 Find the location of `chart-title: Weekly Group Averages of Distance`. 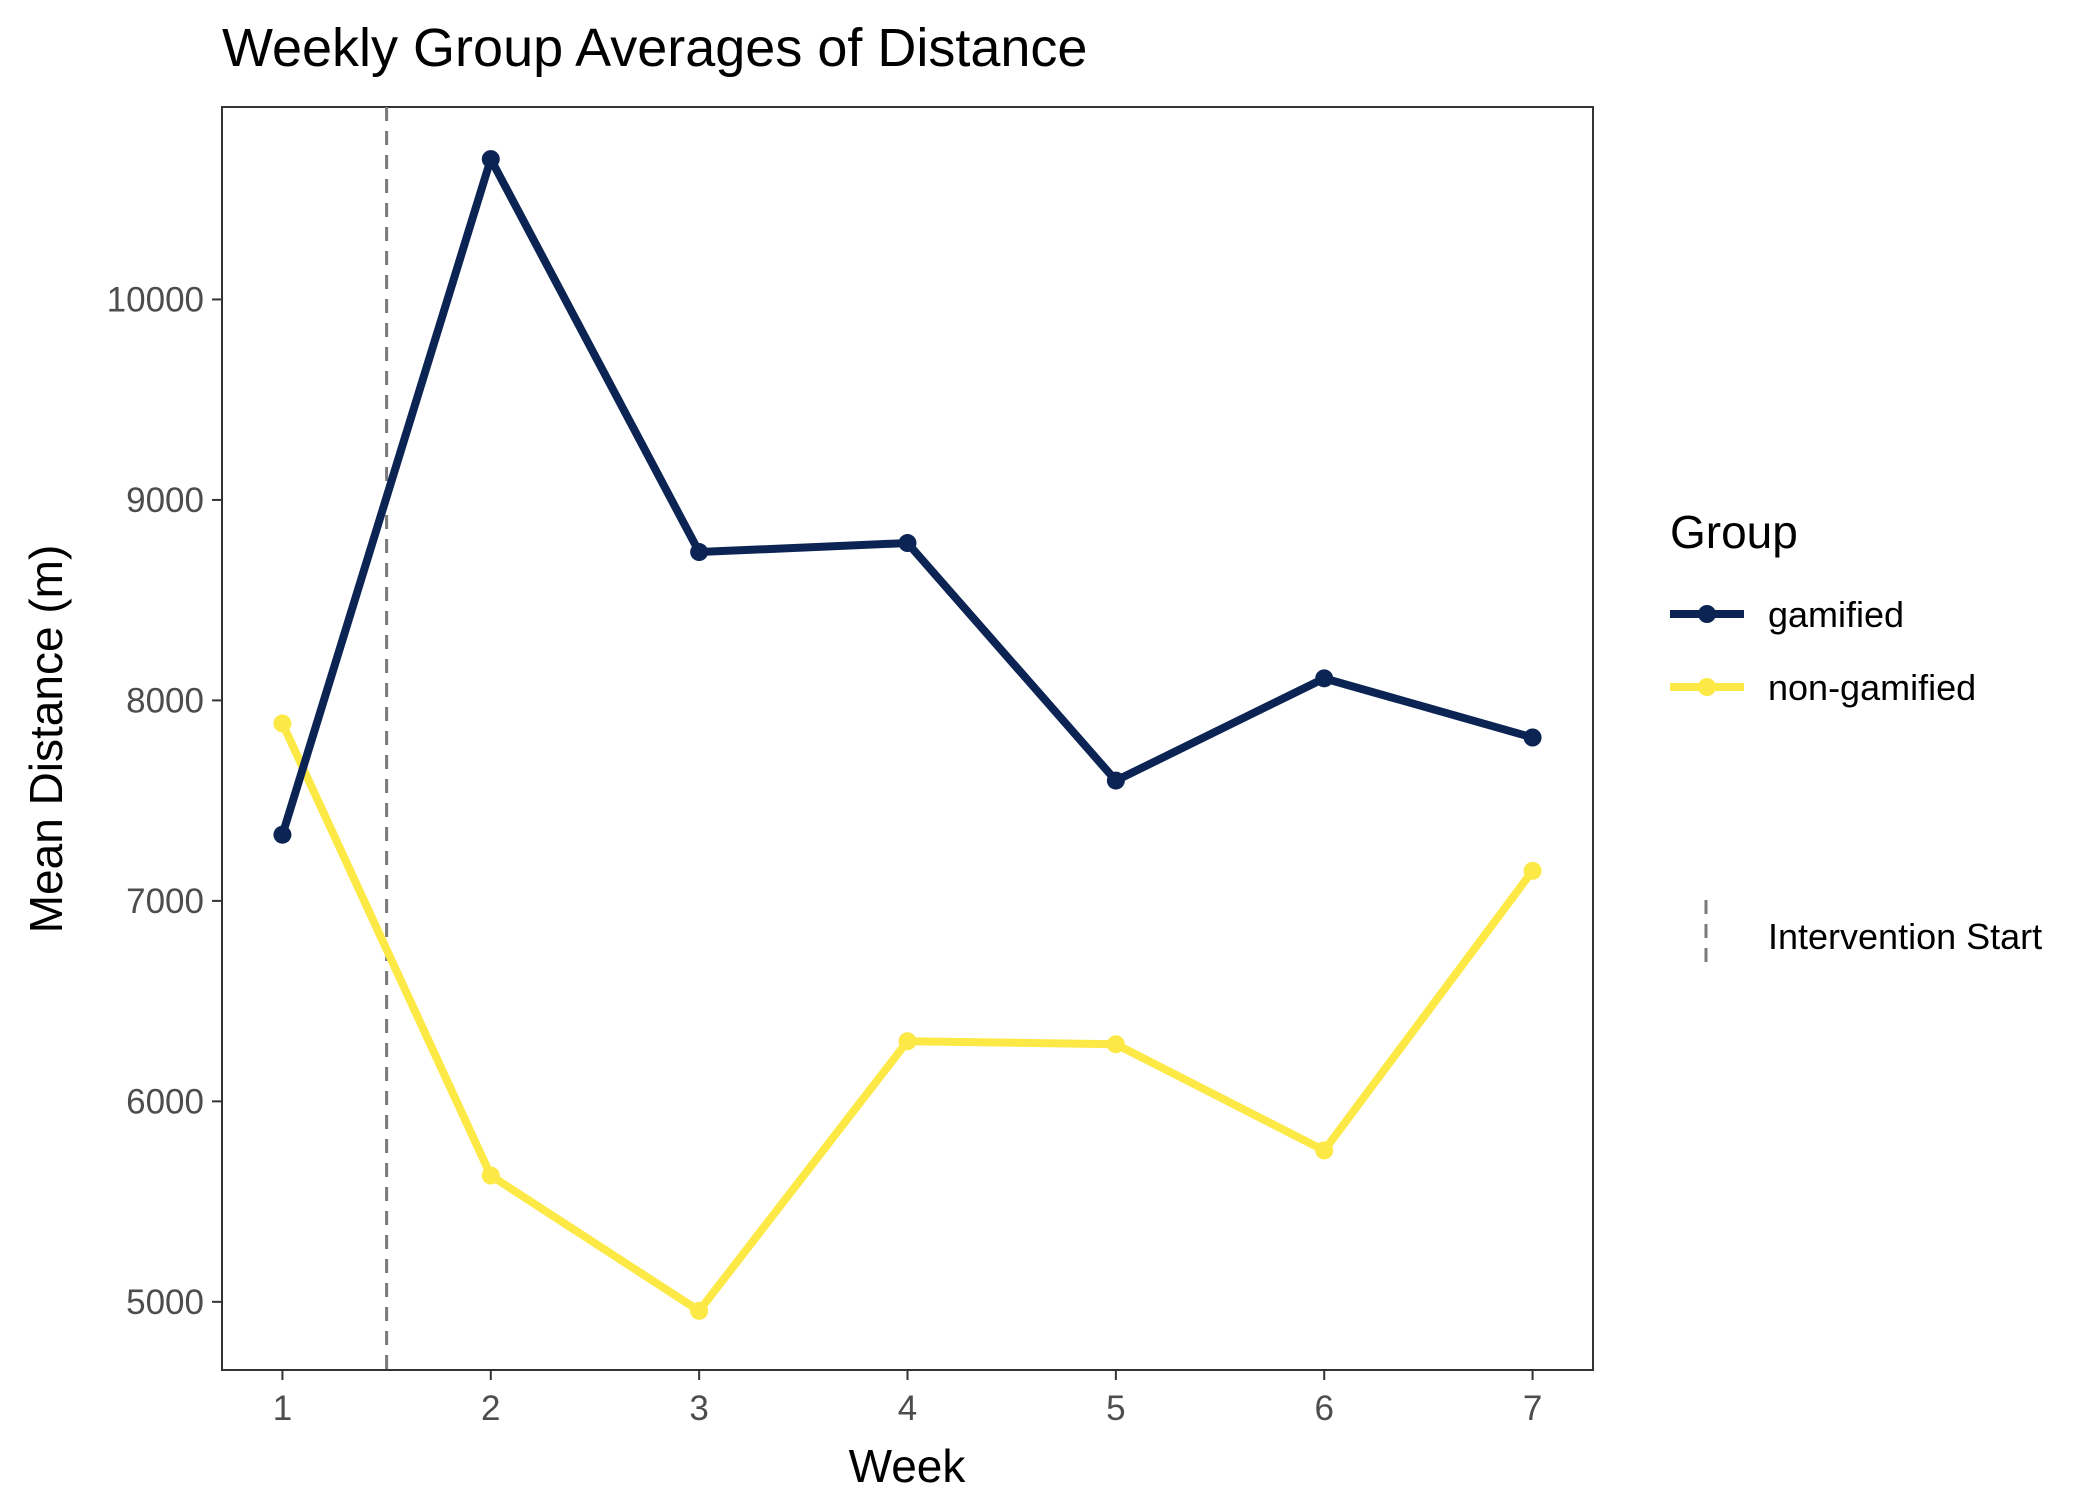

chart-title: Weekly Group Averages of Distance is located at coordinates (654, 48).